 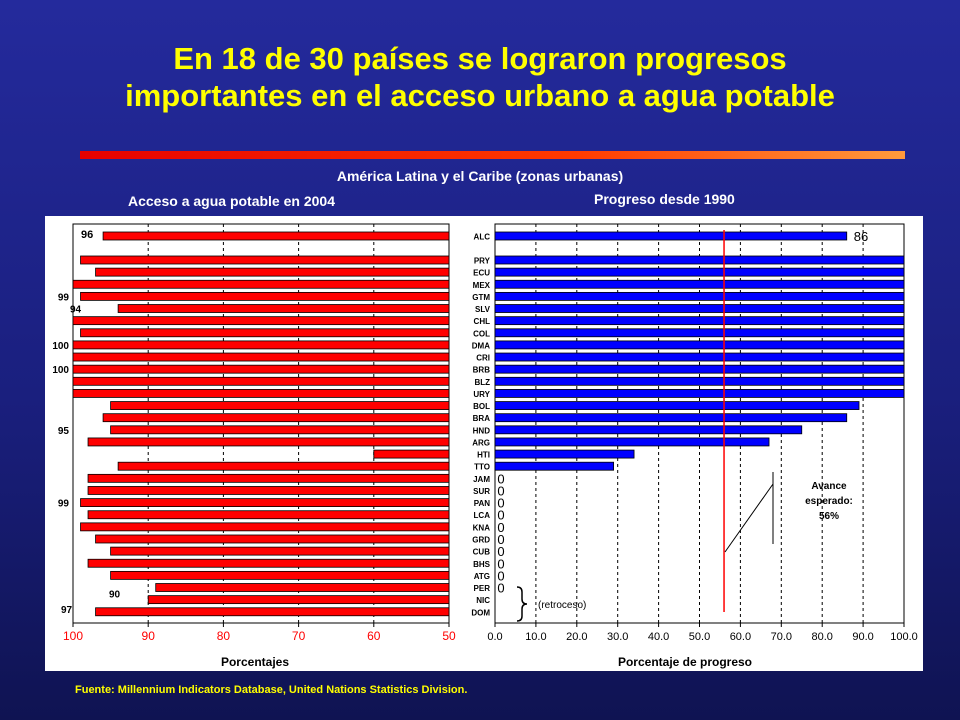 I want to click on right-bar-alc, so click(x=671, y=236).